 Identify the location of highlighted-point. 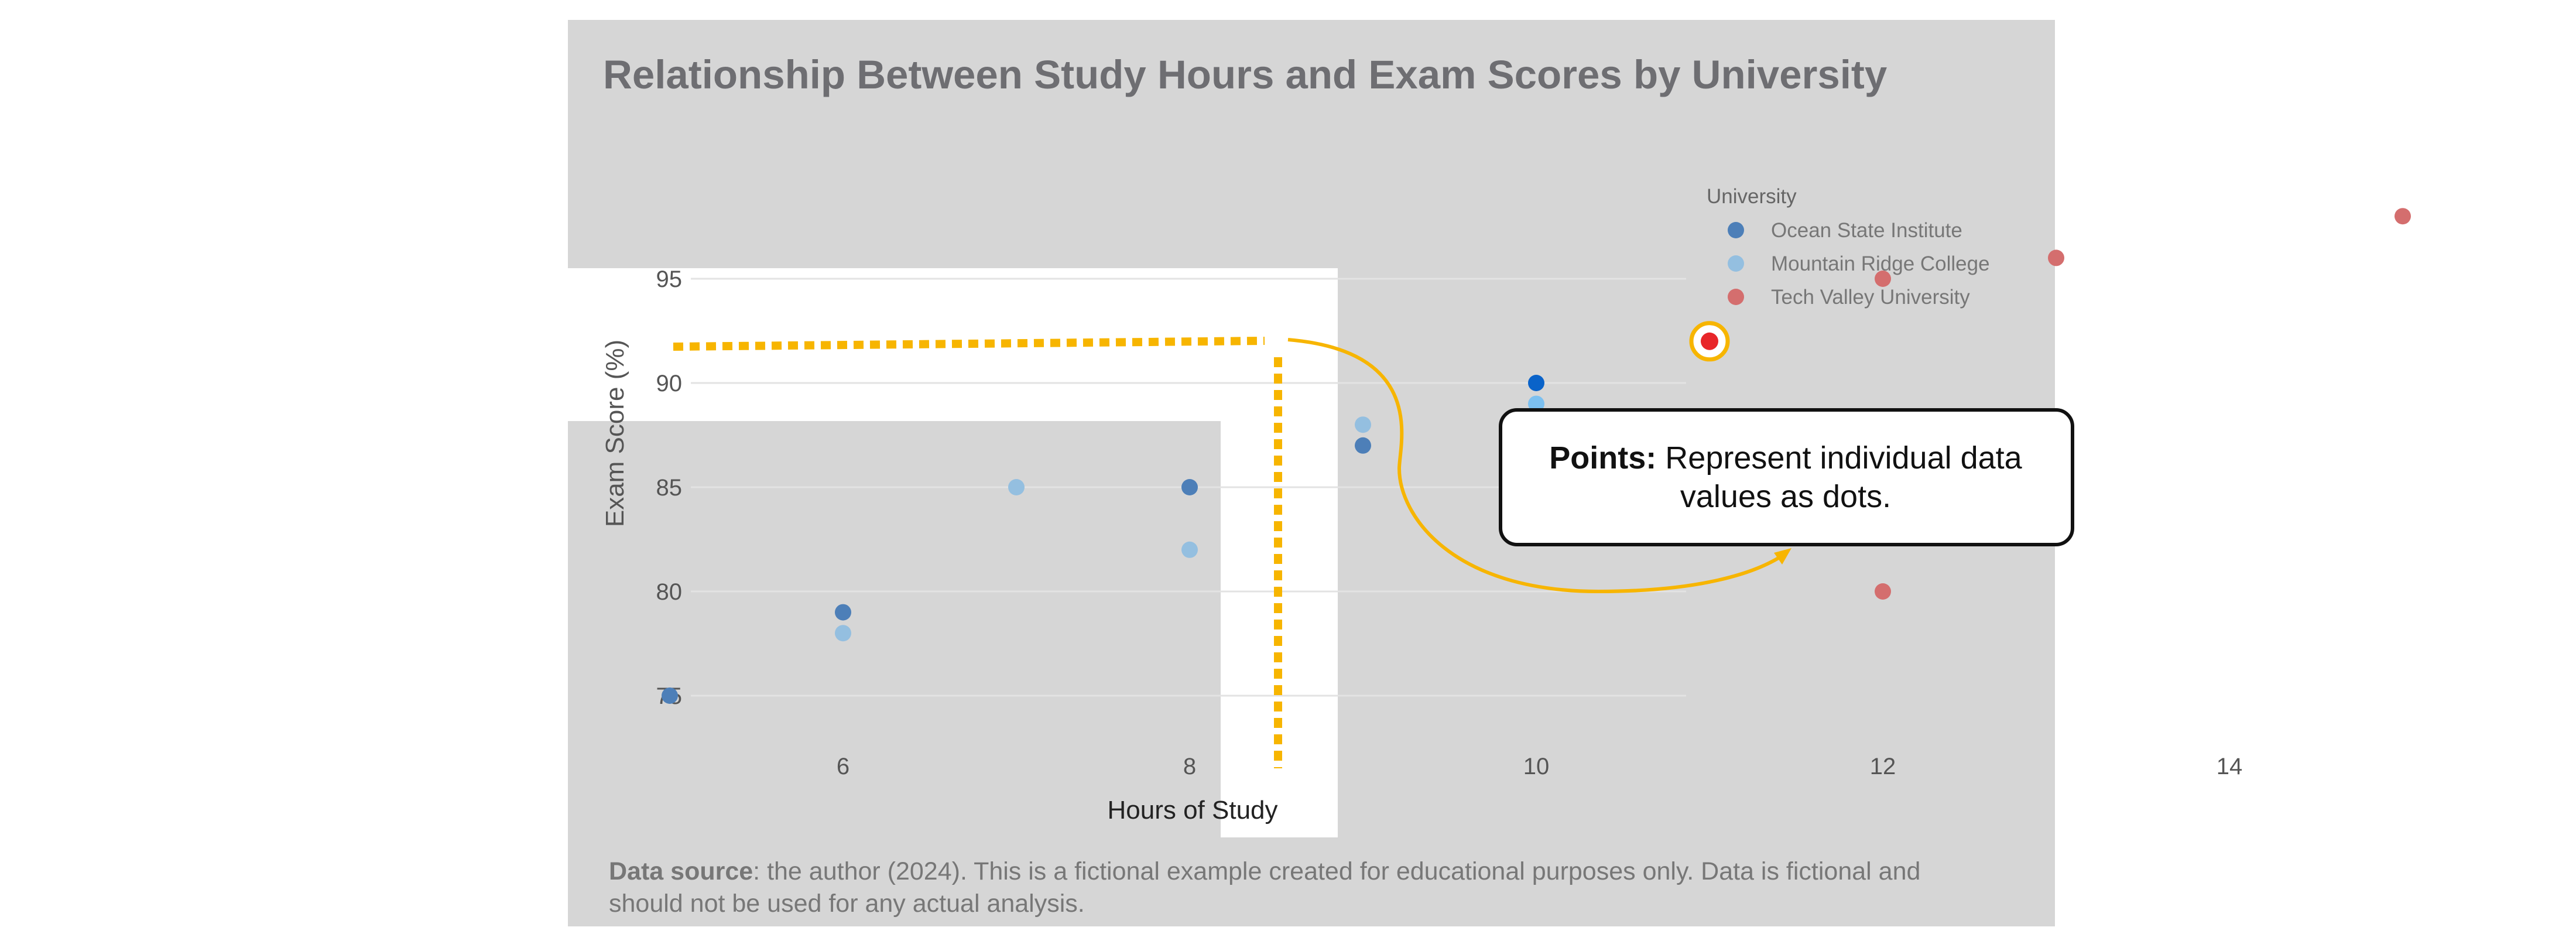
(1709, 342).